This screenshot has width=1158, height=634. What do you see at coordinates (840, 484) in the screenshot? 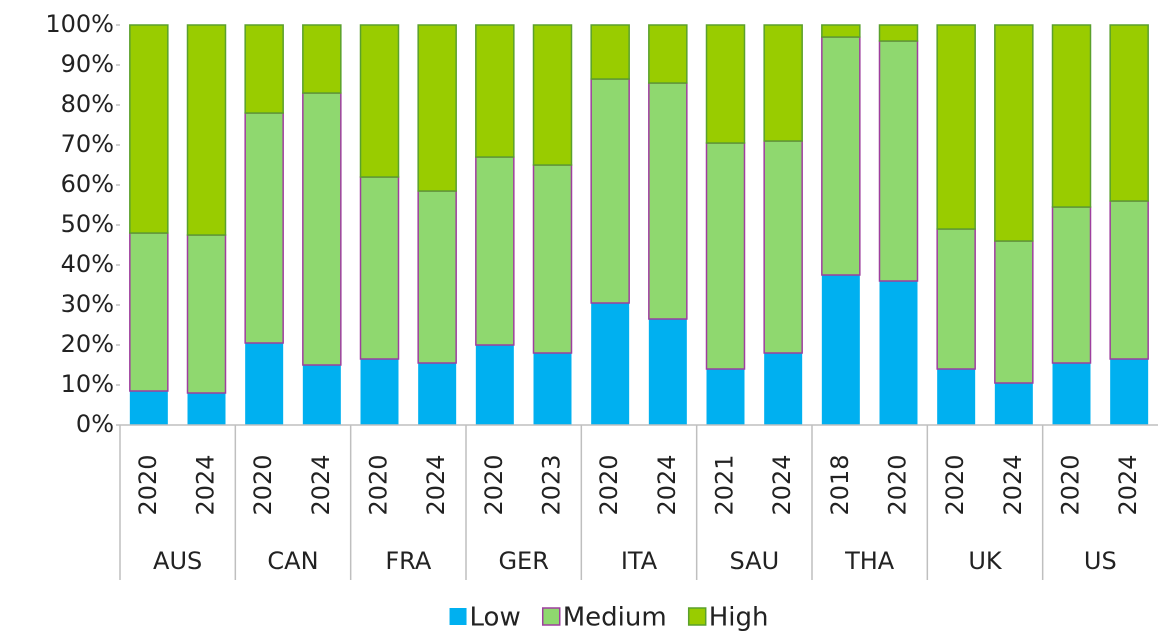
I see `x-tick-label: 2018` at bounding box center [840, 484].